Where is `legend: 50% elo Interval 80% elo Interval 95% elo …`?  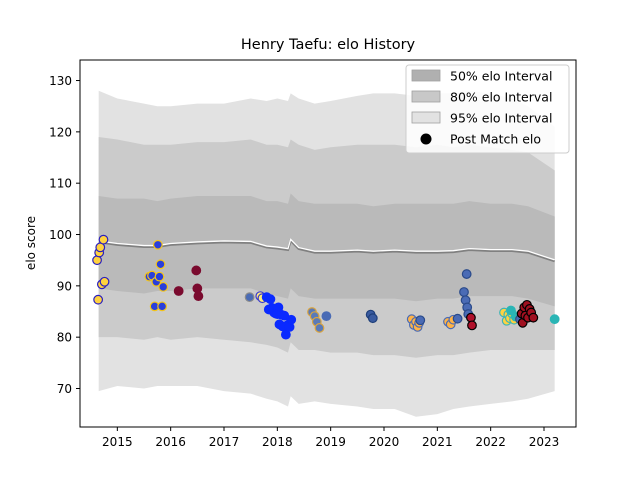 legend: 50% elo Interval 80% elo Interval 95% elo … is located at coordinates (487, 109).